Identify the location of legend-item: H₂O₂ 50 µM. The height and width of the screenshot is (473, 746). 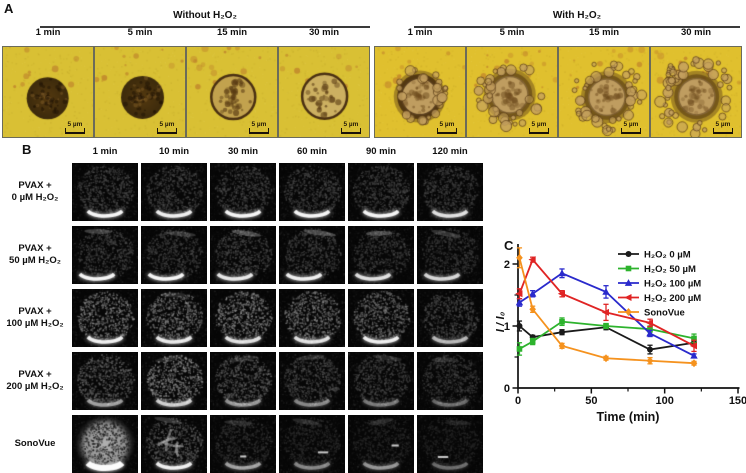
(657, 269).